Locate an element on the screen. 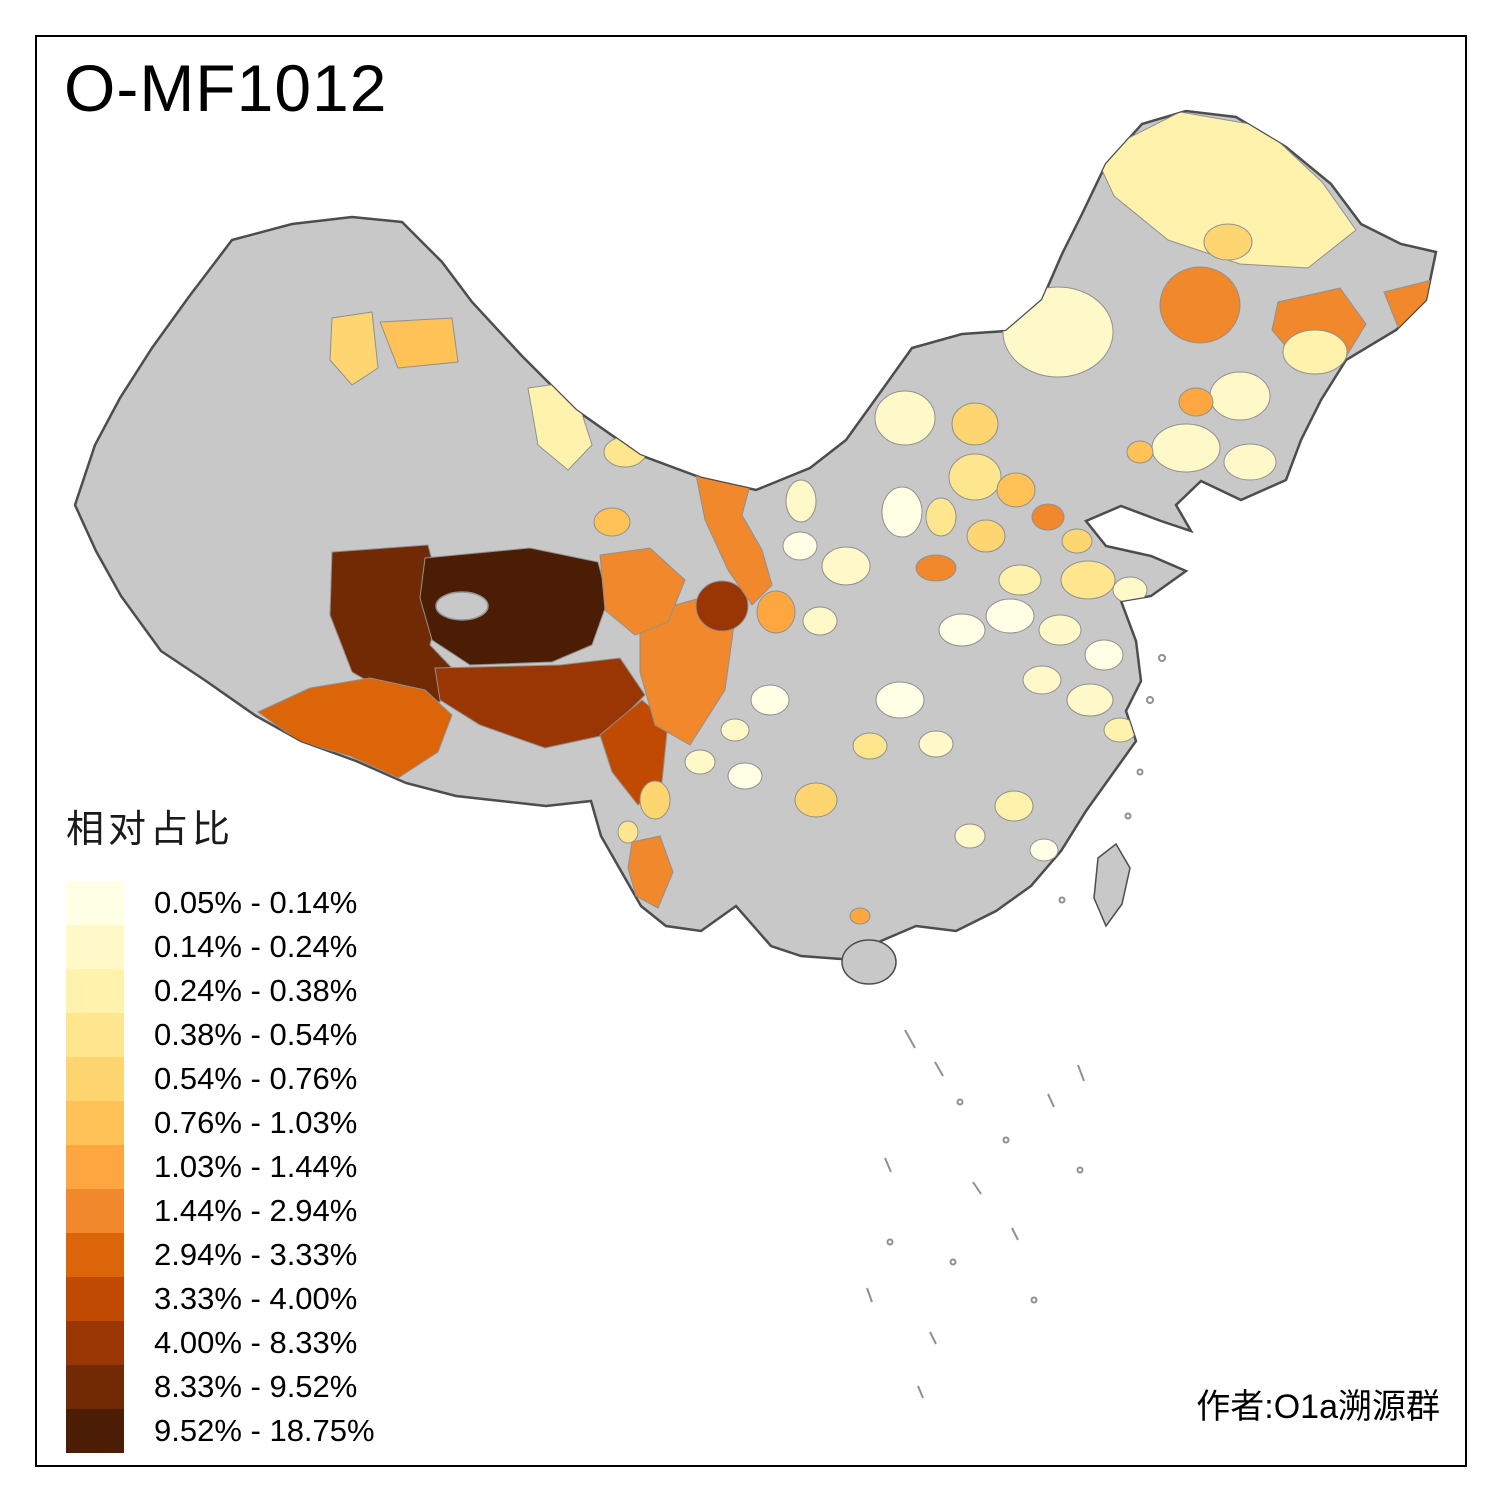 Image resolution: width=1500 pixels, height=1500 pixels. region-xinjiang-east is located at coordinates (625, 452).